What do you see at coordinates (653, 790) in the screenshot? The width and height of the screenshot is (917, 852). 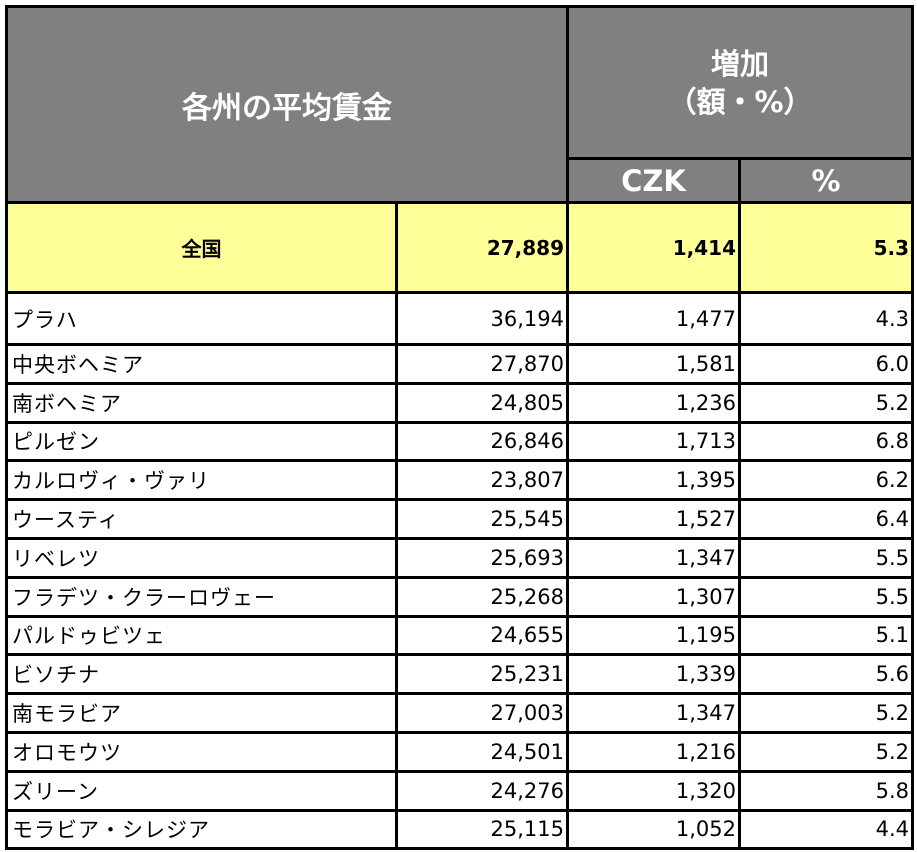 I see `increase-czk: 1,320` at bounding box center [653, 790].